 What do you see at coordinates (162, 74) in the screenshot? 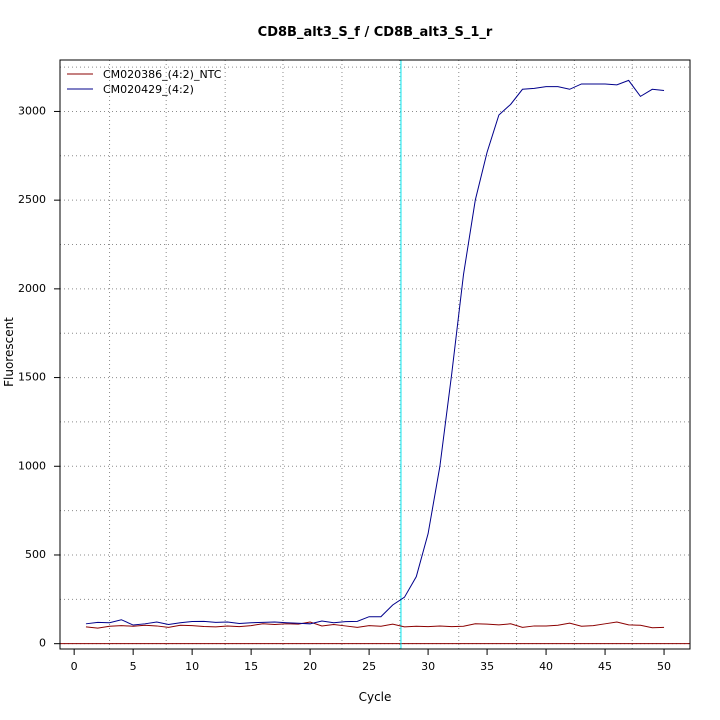
I see `legend-label-1: CM020386_(4:2)_NTC` at bounding box center [162, 74].